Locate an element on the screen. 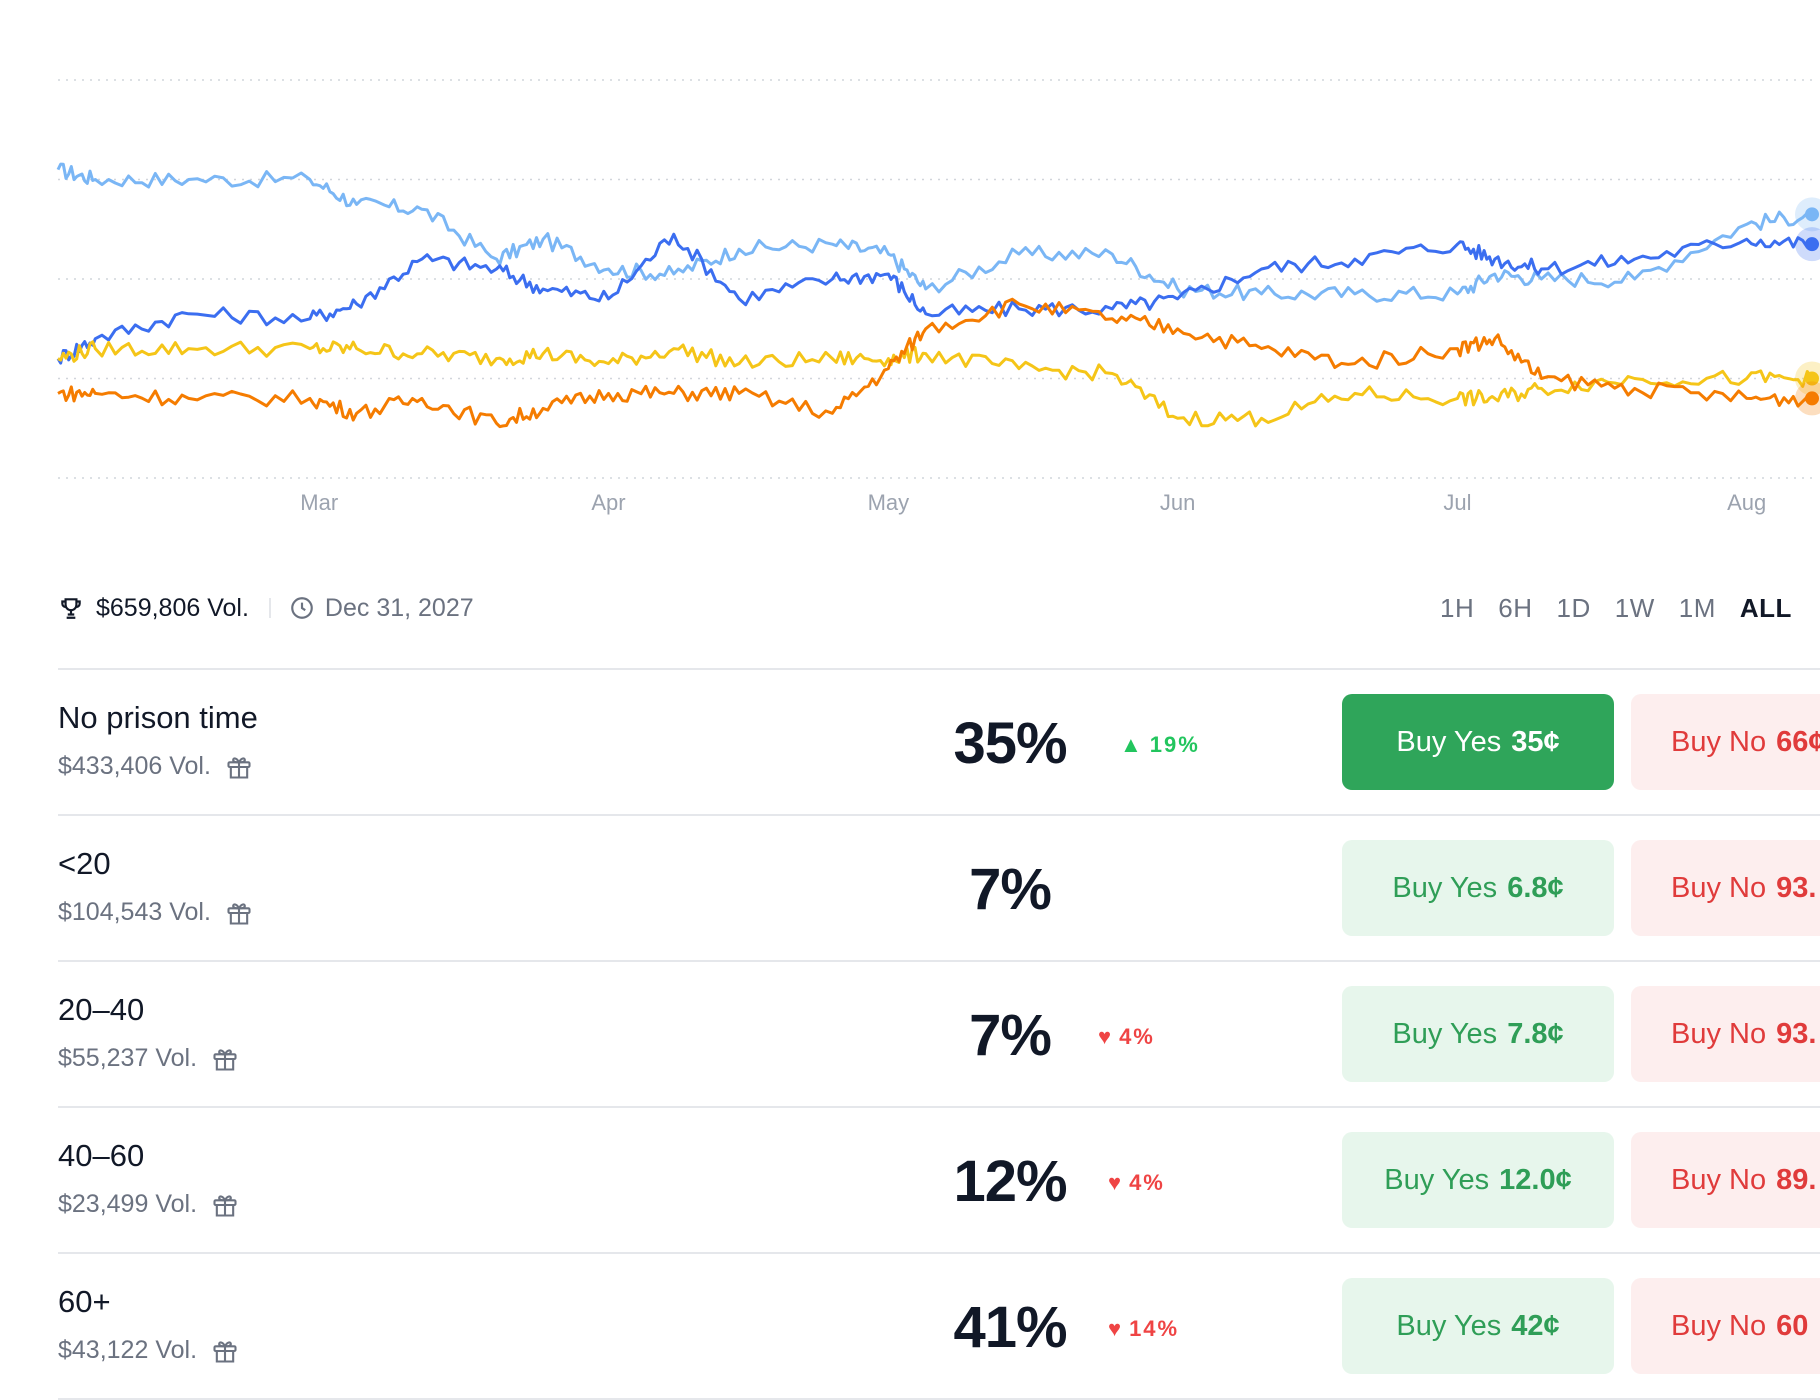 The width and height of the screenshot is (1820, 1400). buy-yes-button: Buy Yes 6.8¢ is located at coordinates (1478, 888).